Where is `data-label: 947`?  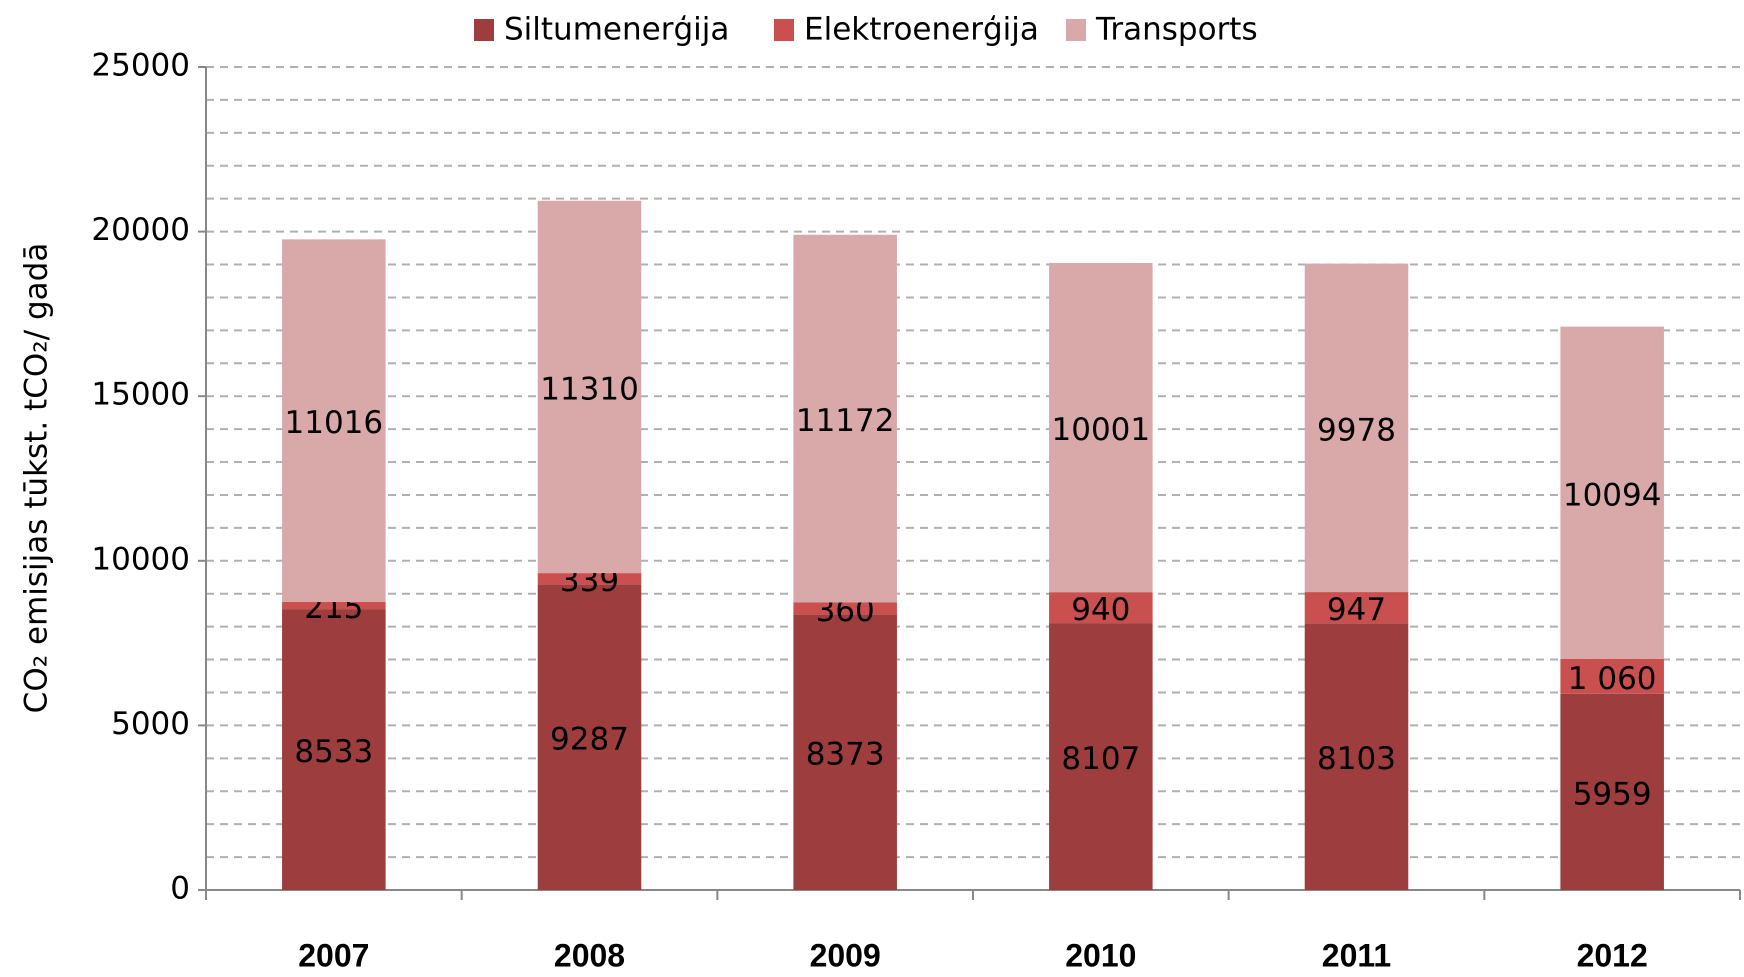 data-label: 947 is located at coordinates (1356, 610).